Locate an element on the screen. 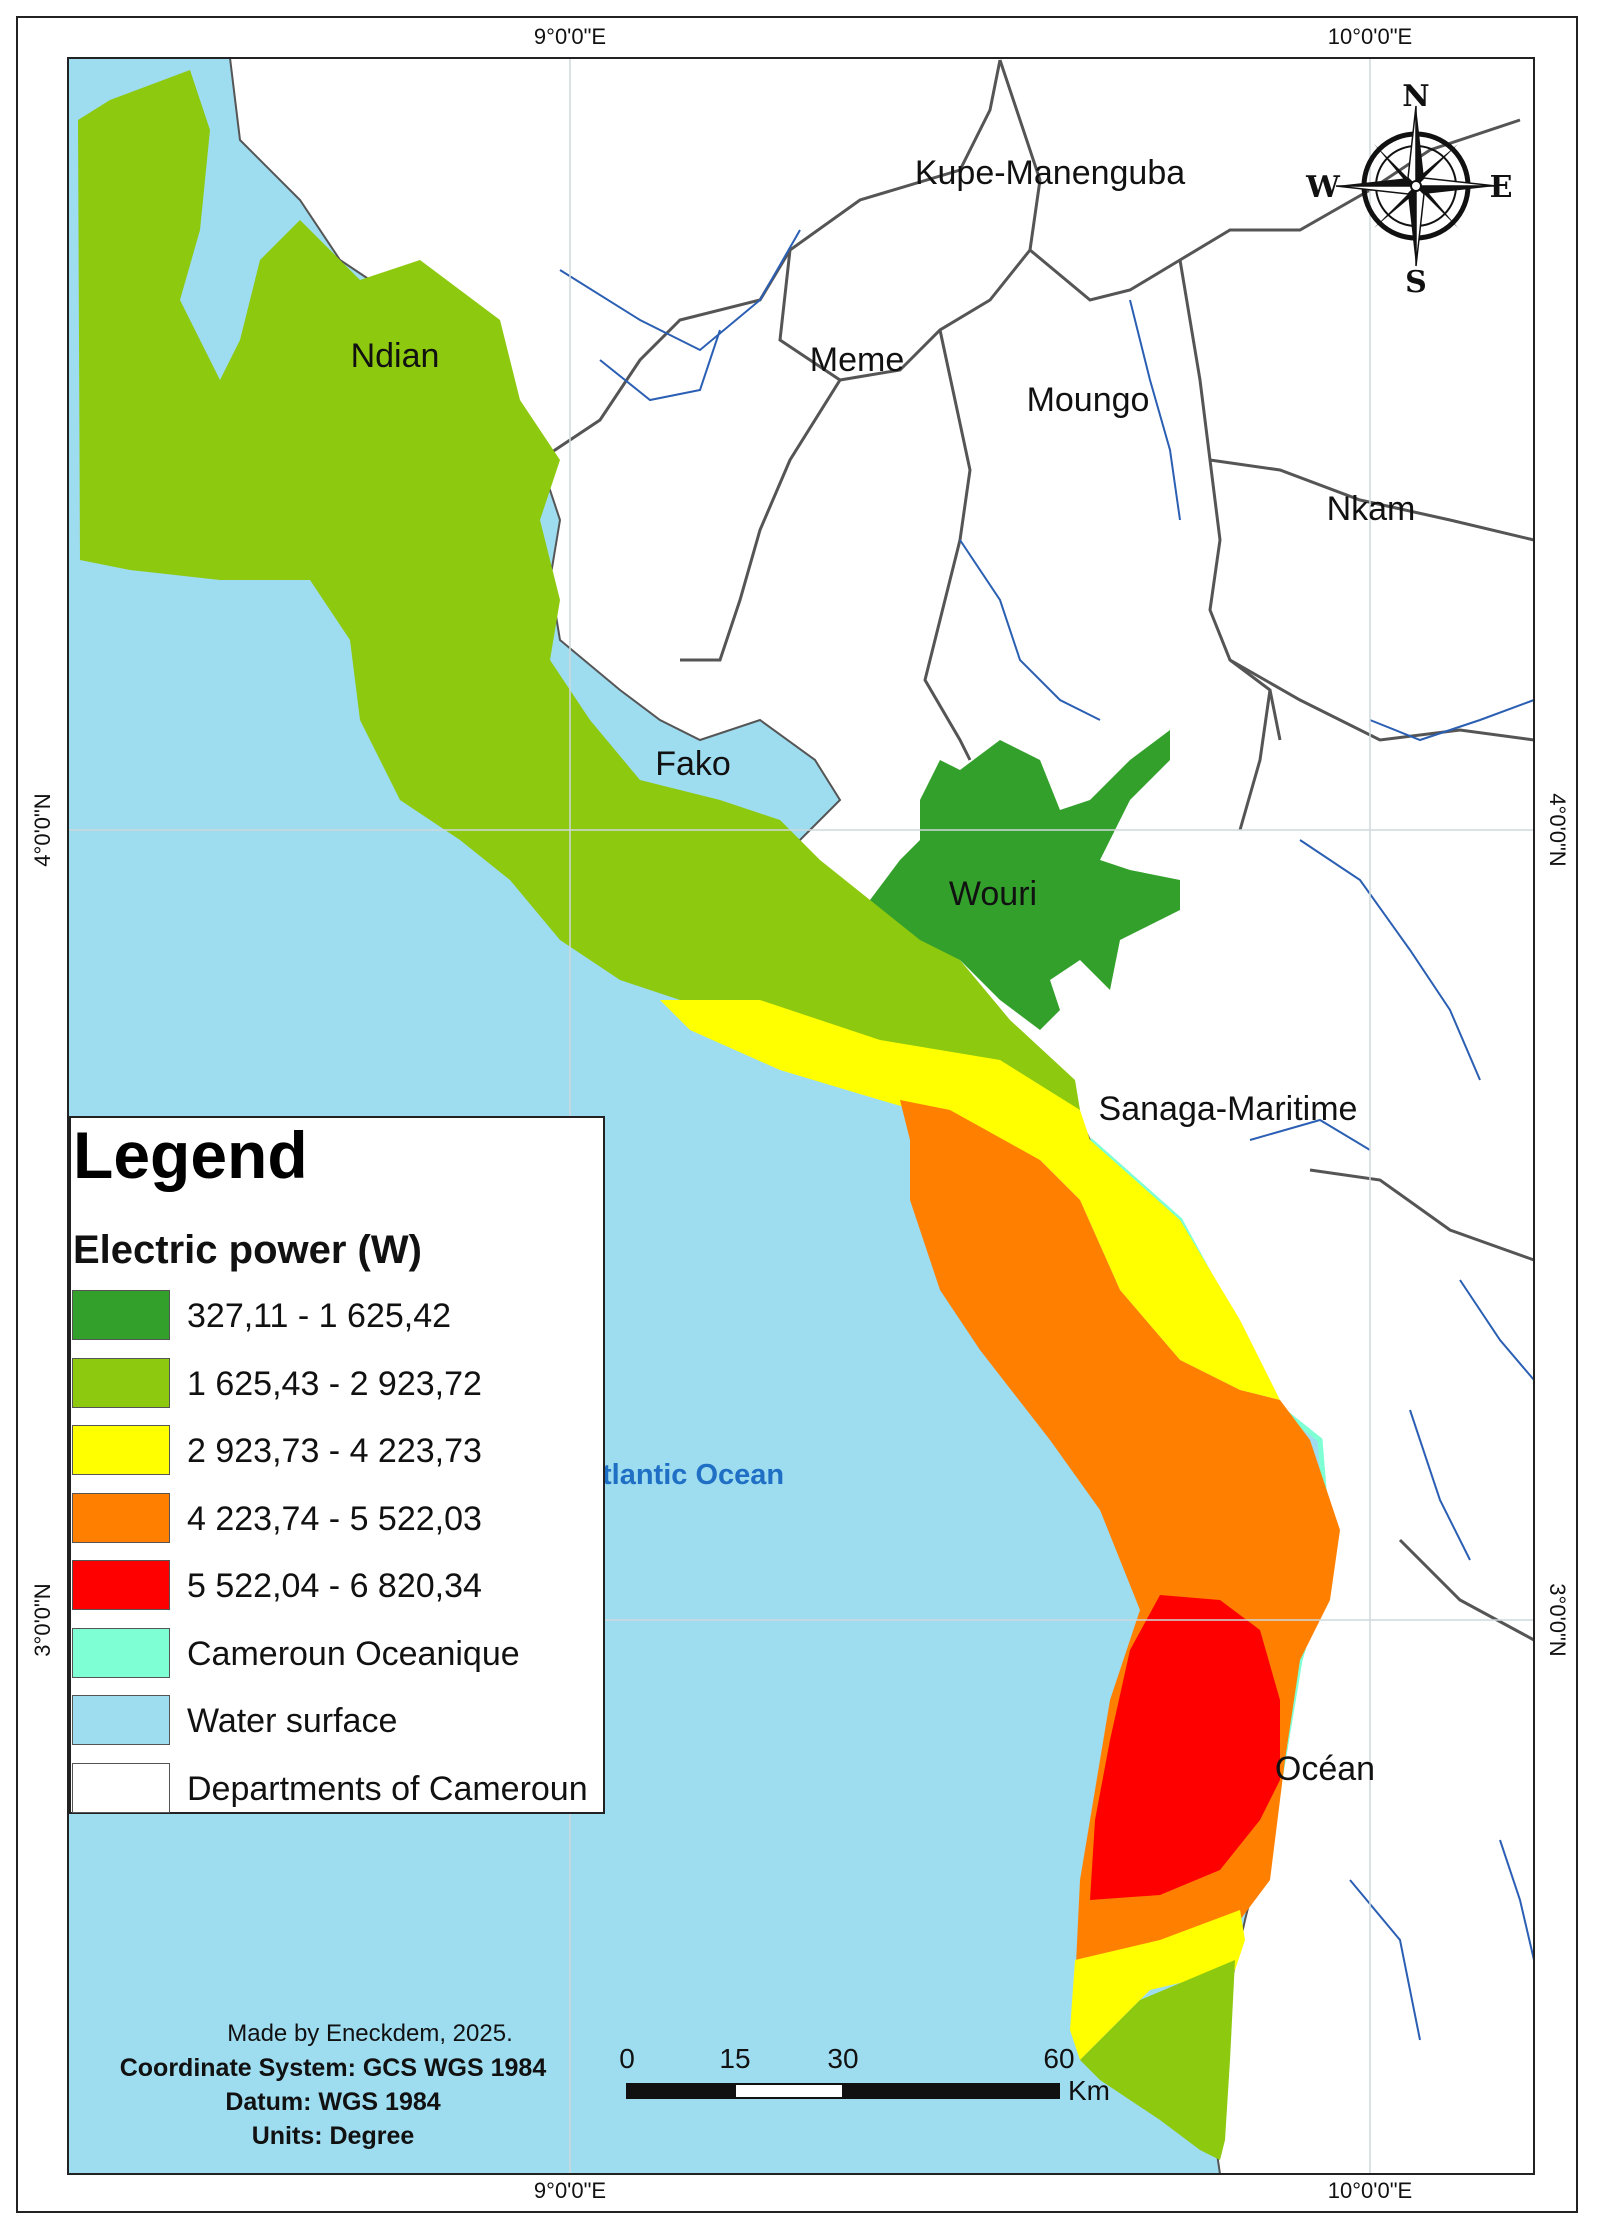 The image size is (1598, 2229). legend-label: 4 223,74 - 5 522,03 is located at coordinates (334, 1518).